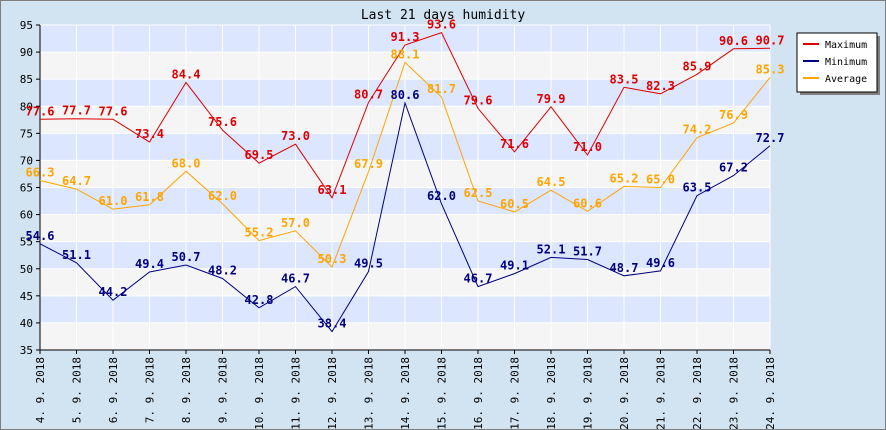  Describe the element at coordinates (259, 300) in the screenshot. I see `data-label-minimum: 42.8` at that location.